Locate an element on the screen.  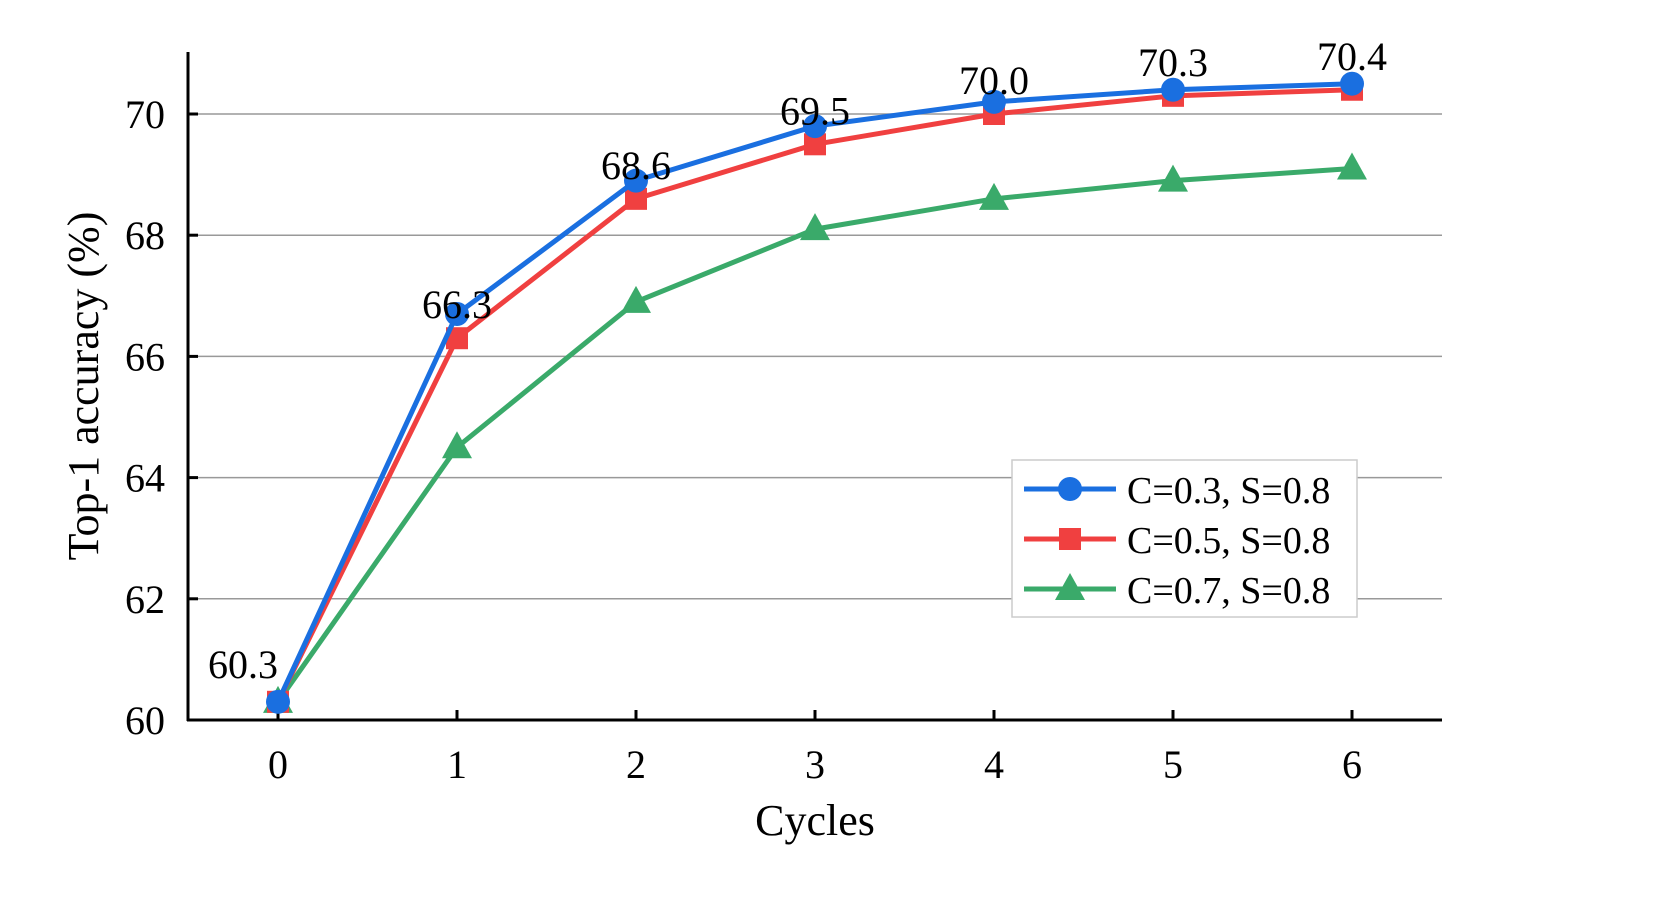
data-label: 70.0 is located at coordinates (994, 80).